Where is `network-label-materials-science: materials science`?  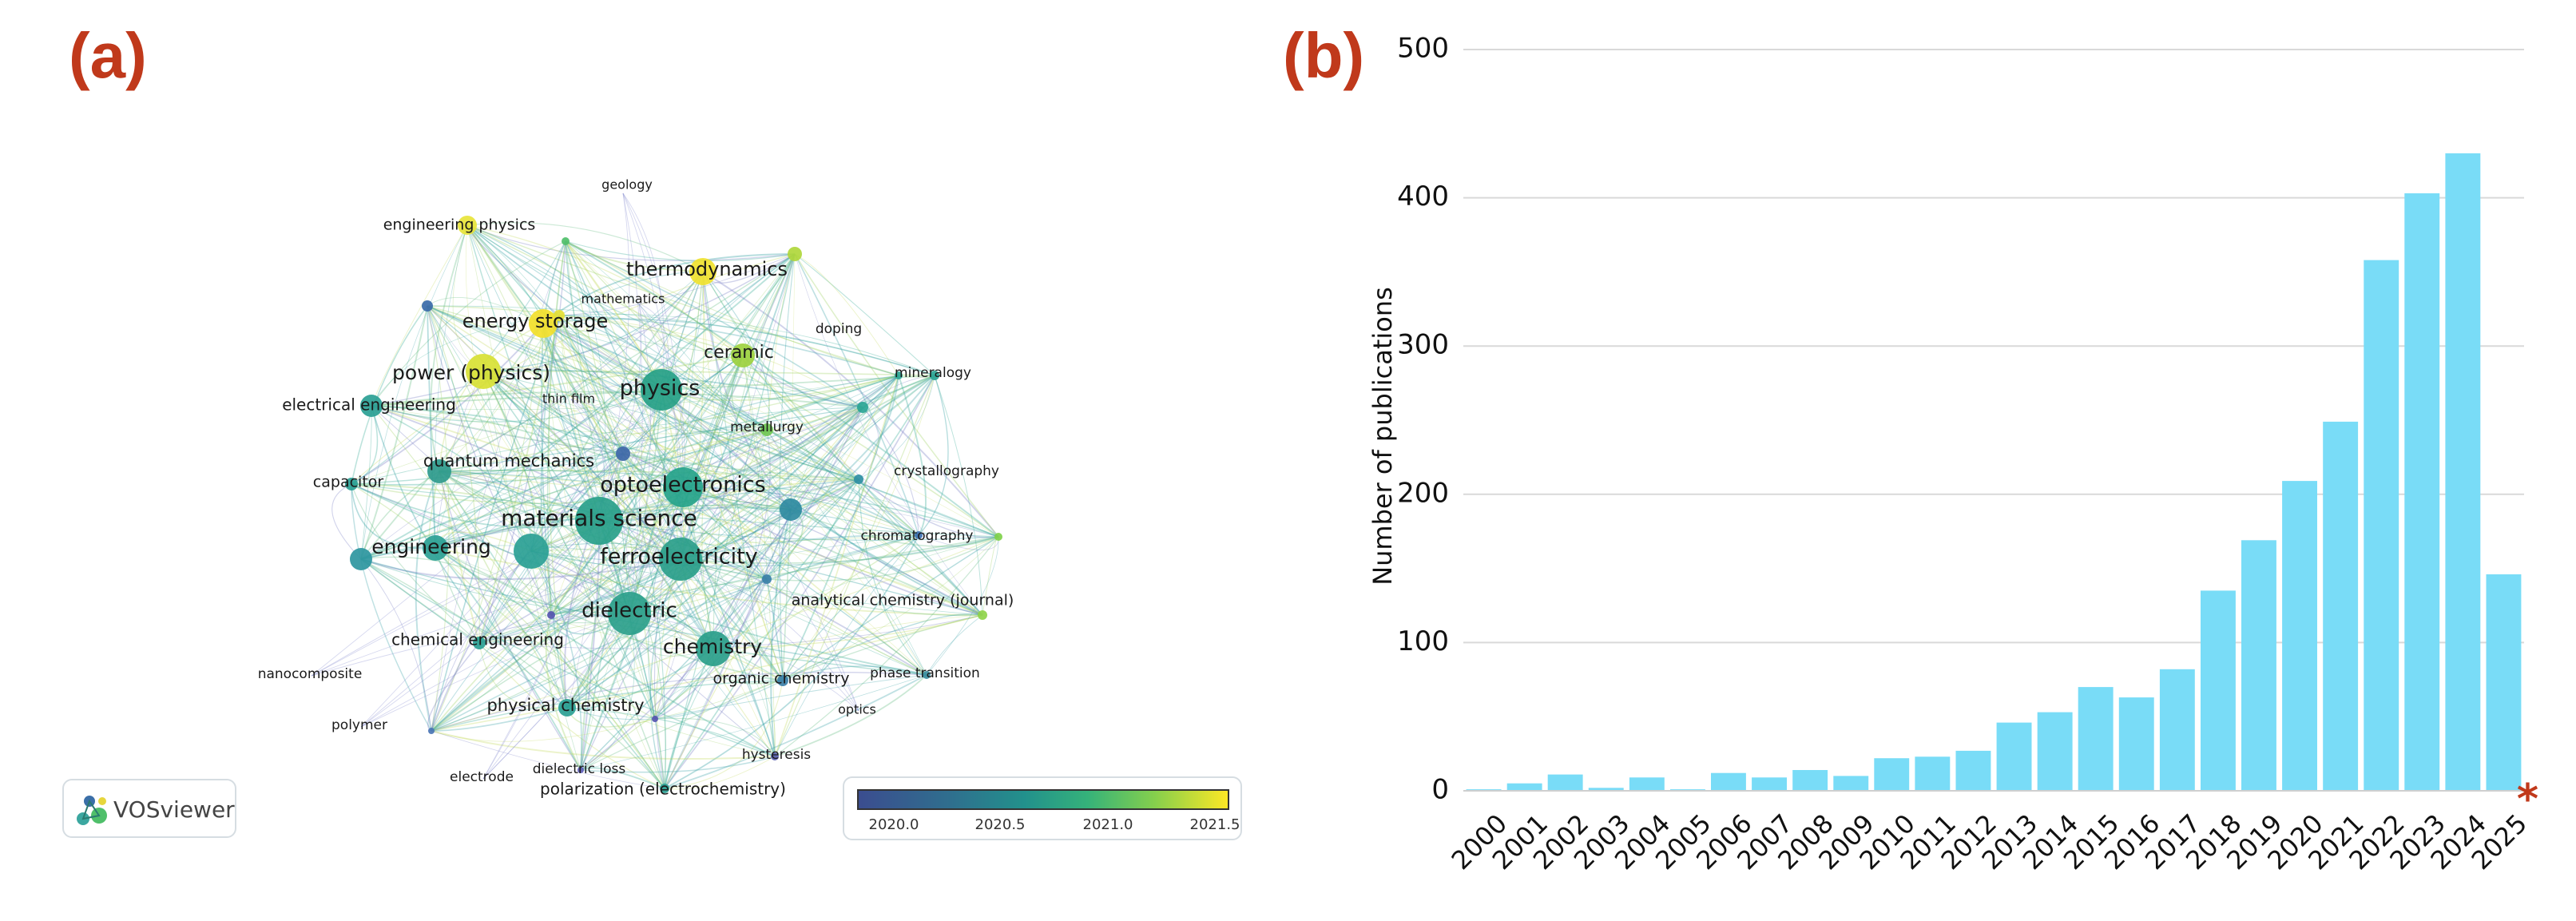
network-label-materials-science: materials science is located at coordinates (599, 518).